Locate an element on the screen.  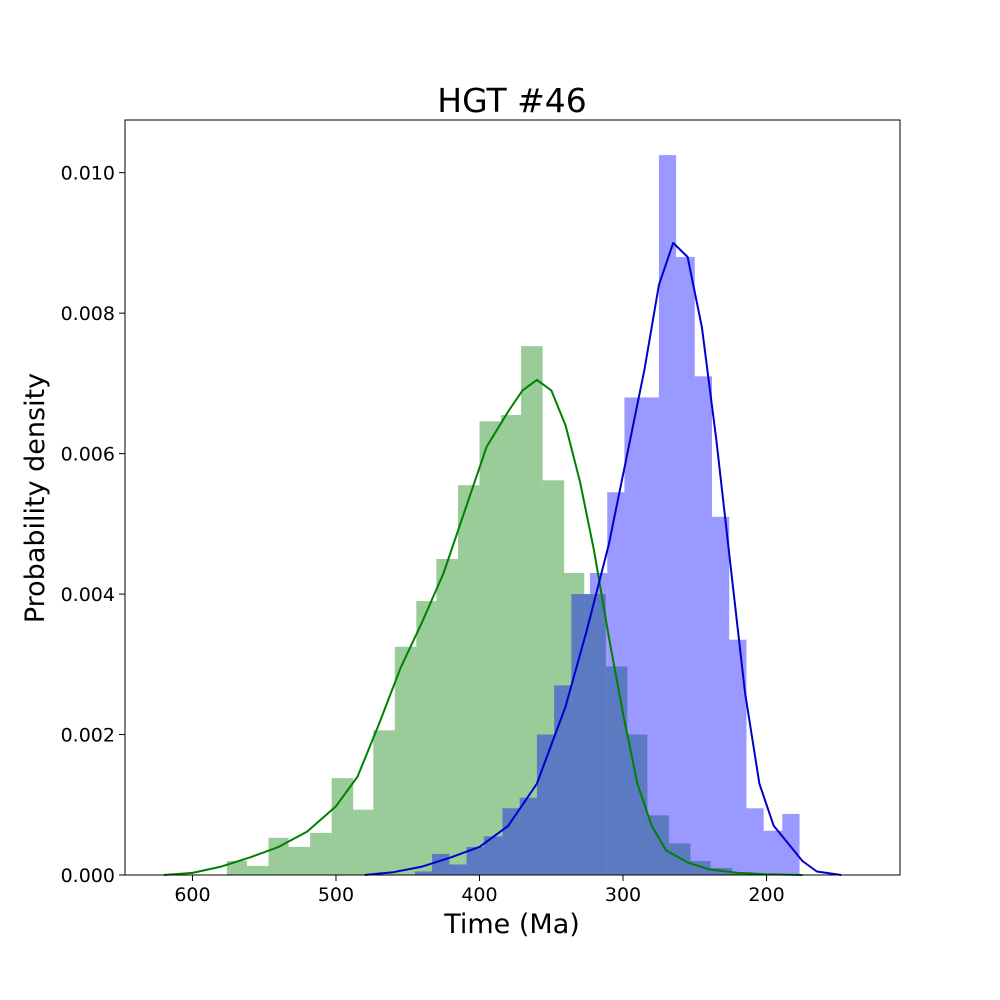
y-axis: 0.000 0.002 0.004 0.006 0.008 0.010 is located at coordinates (93, 525).